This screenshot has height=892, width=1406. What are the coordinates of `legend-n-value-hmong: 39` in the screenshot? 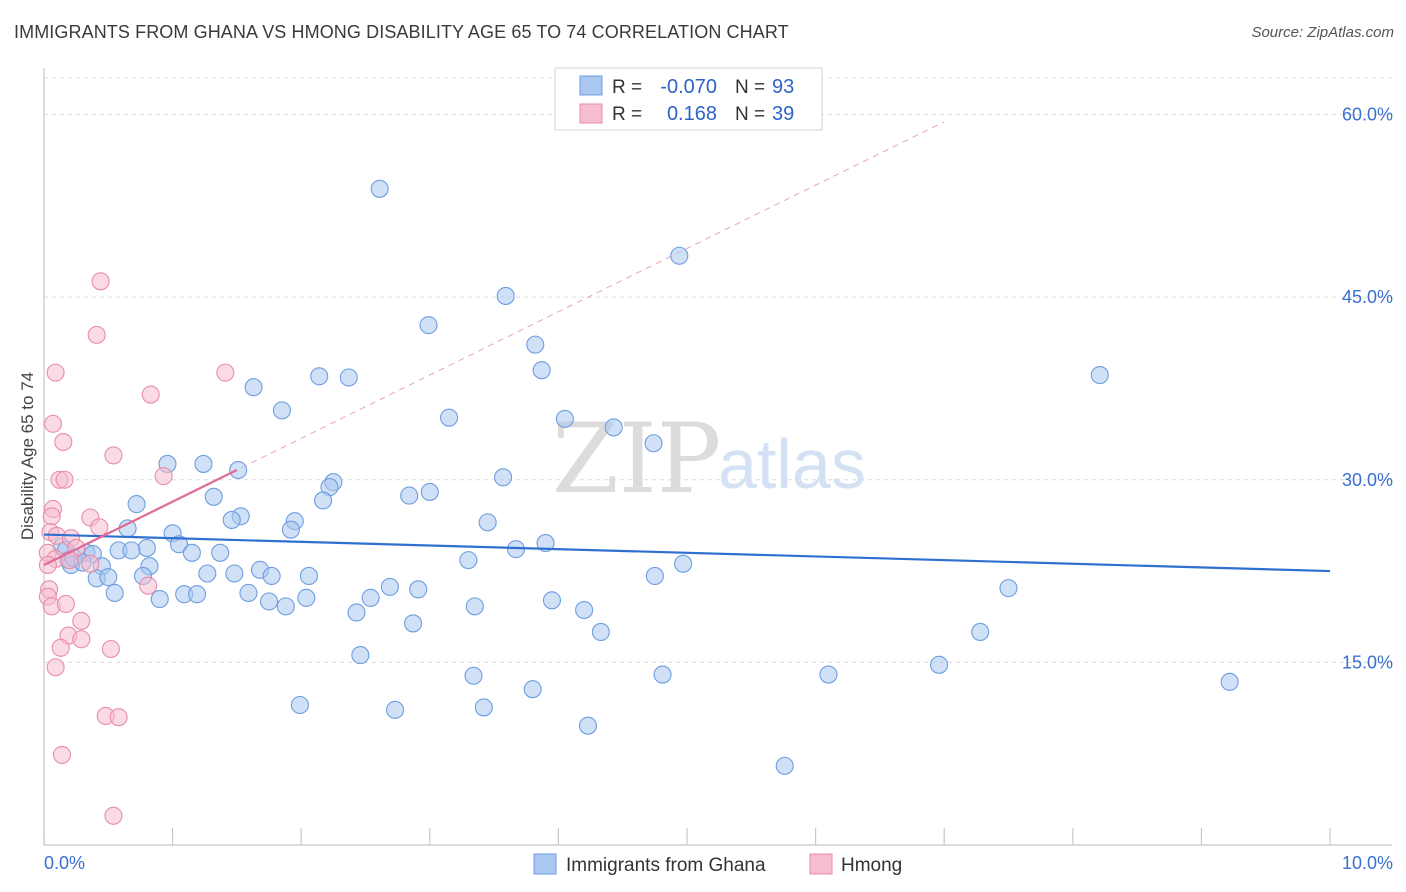 It's located at (783, 114).